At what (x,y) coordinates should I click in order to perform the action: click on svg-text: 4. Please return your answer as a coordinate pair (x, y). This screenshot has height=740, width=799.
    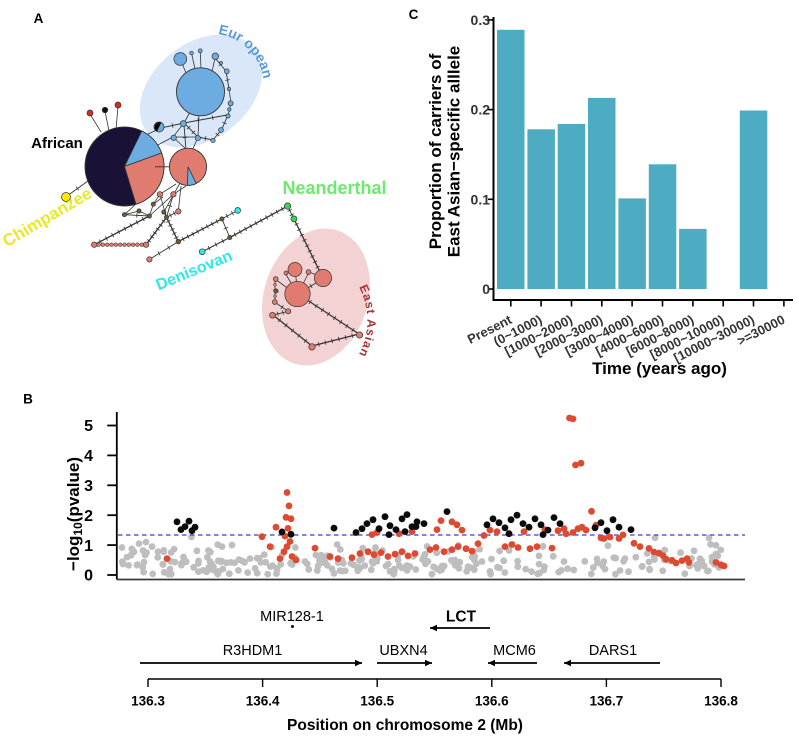
    Looking at the image, I should click on (88, 456).